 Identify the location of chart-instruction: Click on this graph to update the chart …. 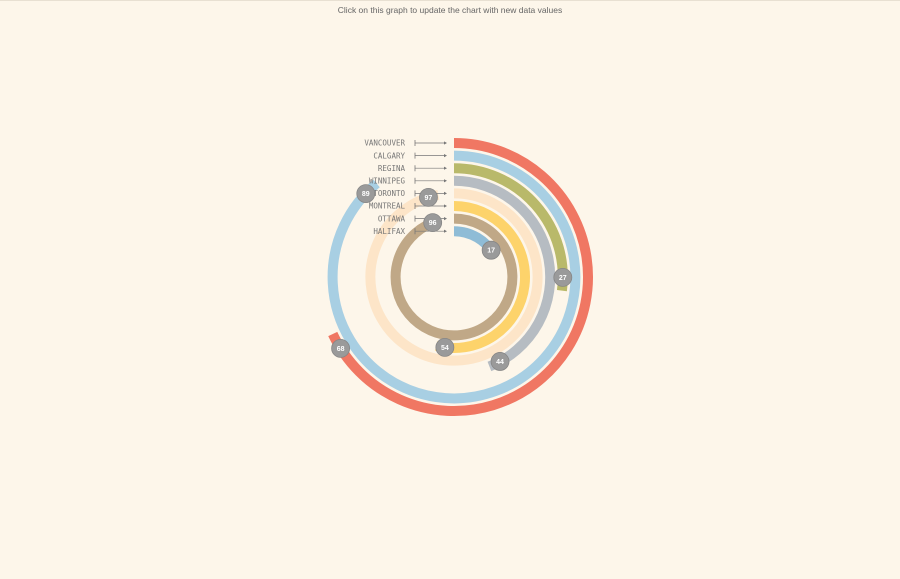
(450, 10).